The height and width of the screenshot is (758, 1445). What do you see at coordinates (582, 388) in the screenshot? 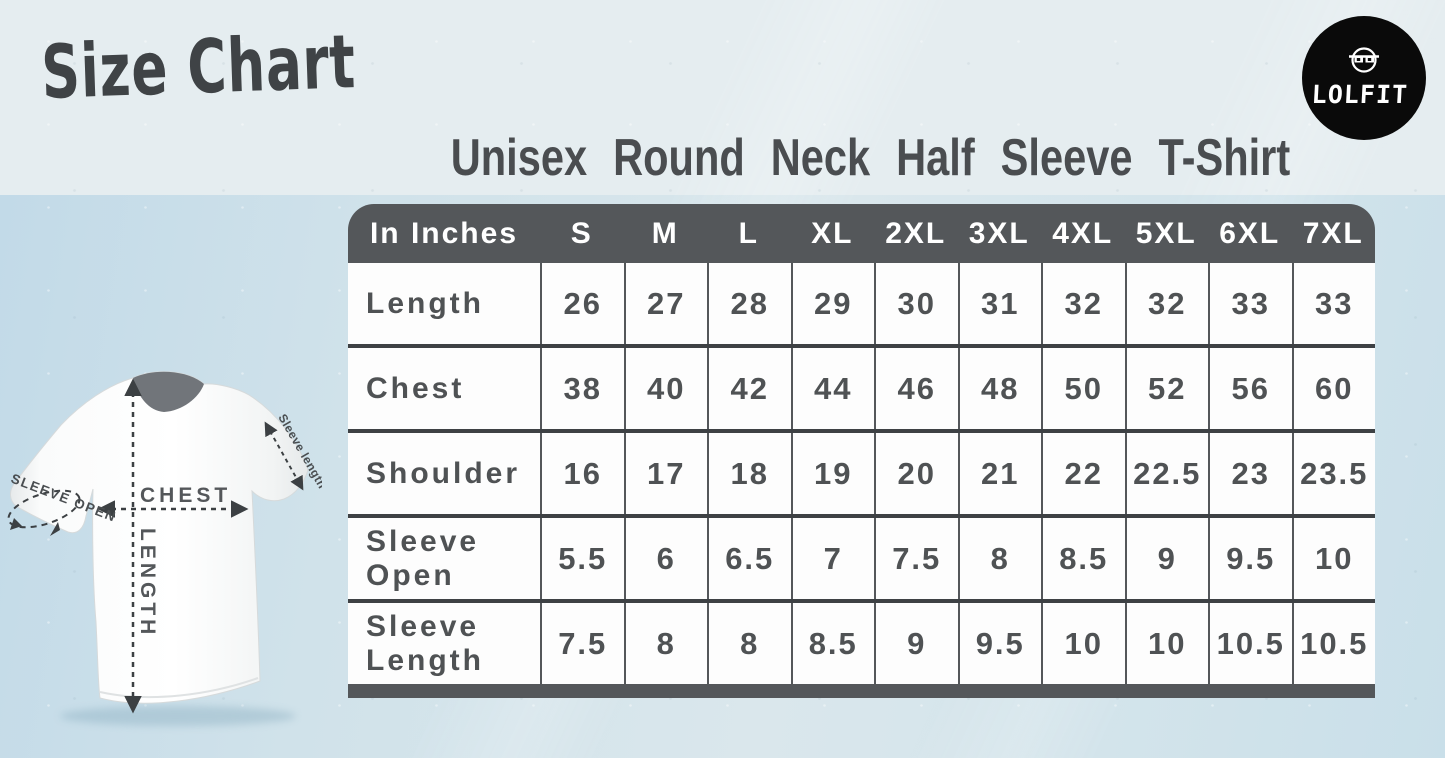
I see `value-cell: 38` at bounding box center [582, 388].